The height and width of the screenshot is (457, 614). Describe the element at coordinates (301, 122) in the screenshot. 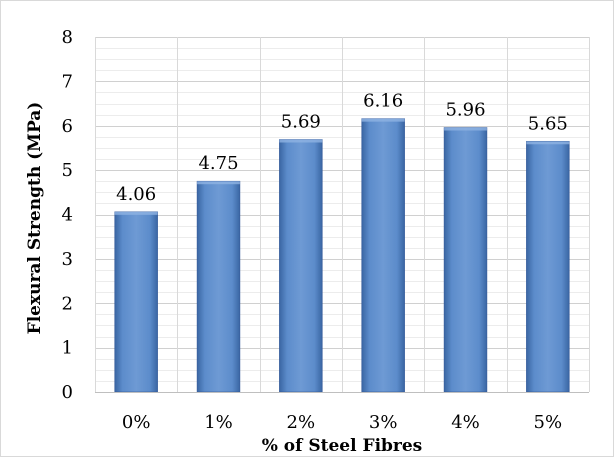

I see `bar-data-label: 5.69` at that location.